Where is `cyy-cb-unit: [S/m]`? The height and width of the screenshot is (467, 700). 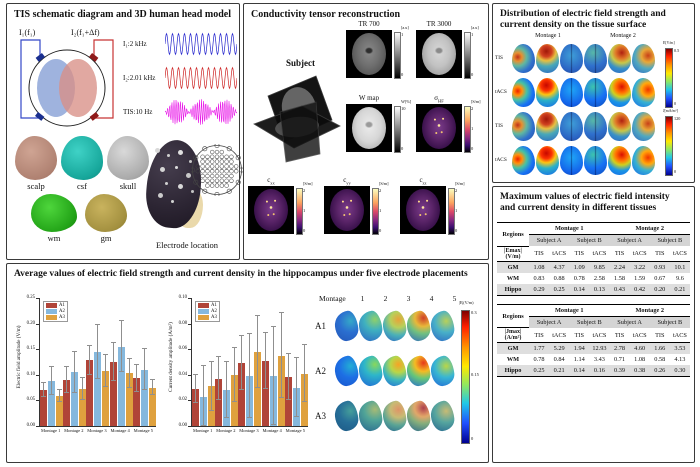
cyy-cb-unit: [S/m] is located at coordinates (384, 183).